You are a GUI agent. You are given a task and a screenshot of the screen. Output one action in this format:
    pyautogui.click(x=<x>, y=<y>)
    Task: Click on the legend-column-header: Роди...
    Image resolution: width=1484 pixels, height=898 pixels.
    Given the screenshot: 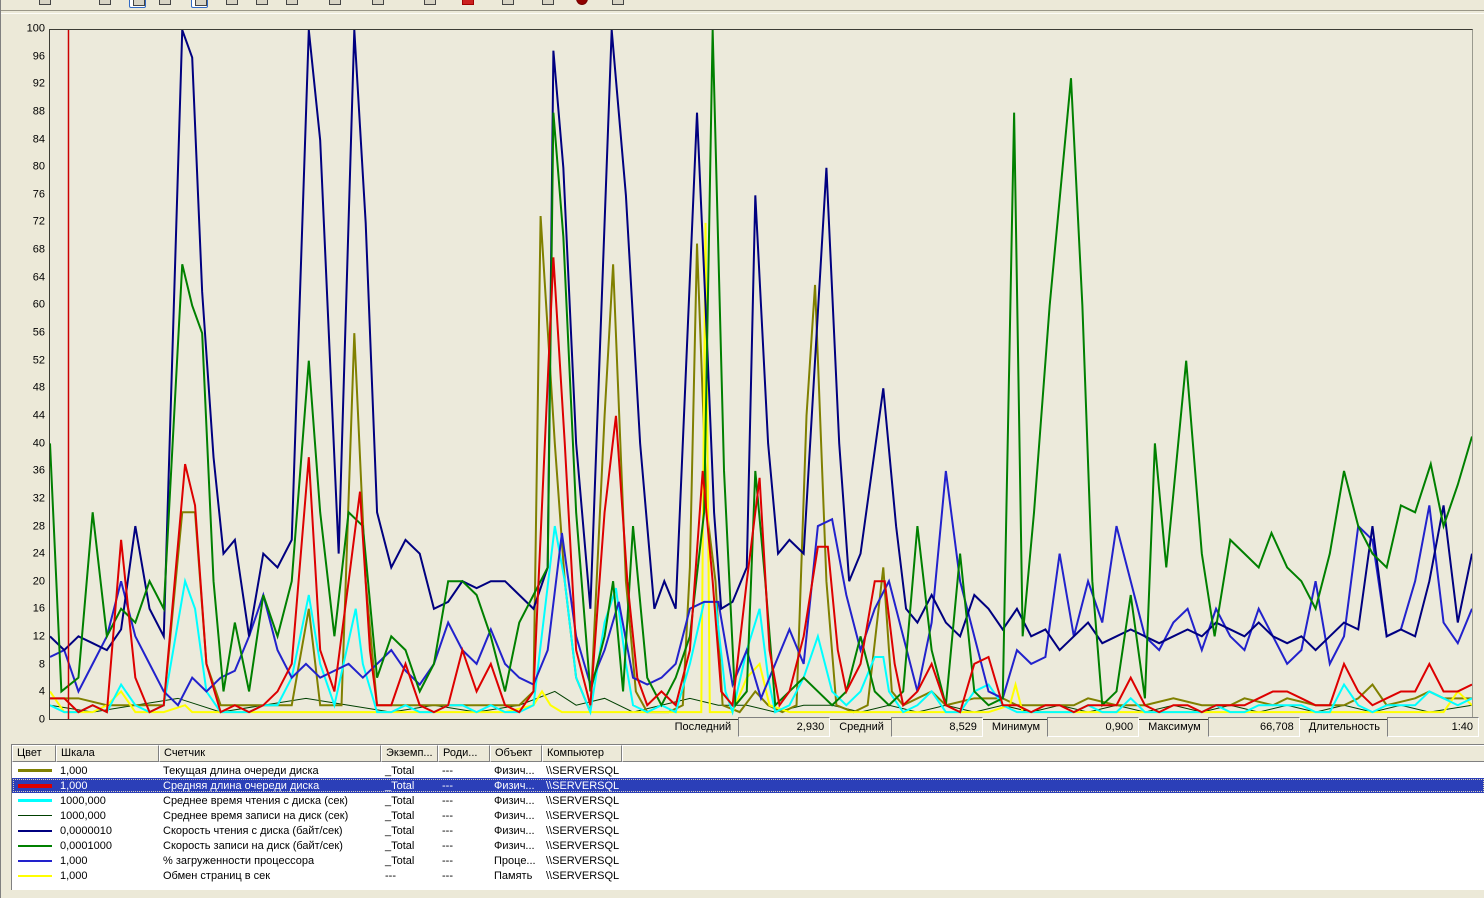 What is the action you would take?
    pyautogui.click(x=464, y=753)
    